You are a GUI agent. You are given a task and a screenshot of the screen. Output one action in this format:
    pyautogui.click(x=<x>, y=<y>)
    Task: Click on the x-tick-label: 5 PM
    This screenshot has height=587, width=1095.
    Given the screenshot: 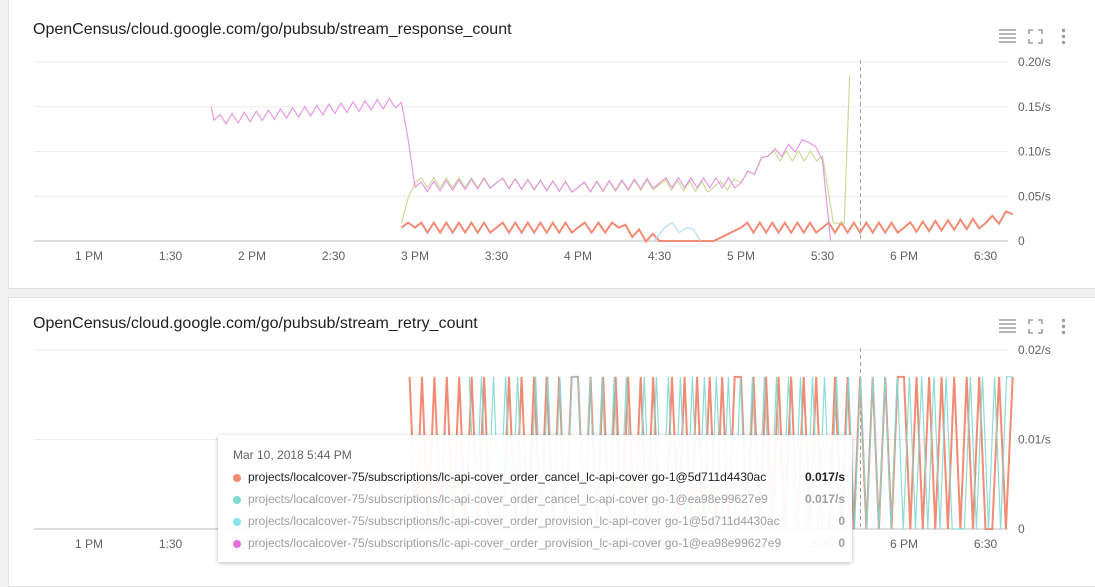 What is the action you would take?
    pyautogui.click(x=741, y=256)
    